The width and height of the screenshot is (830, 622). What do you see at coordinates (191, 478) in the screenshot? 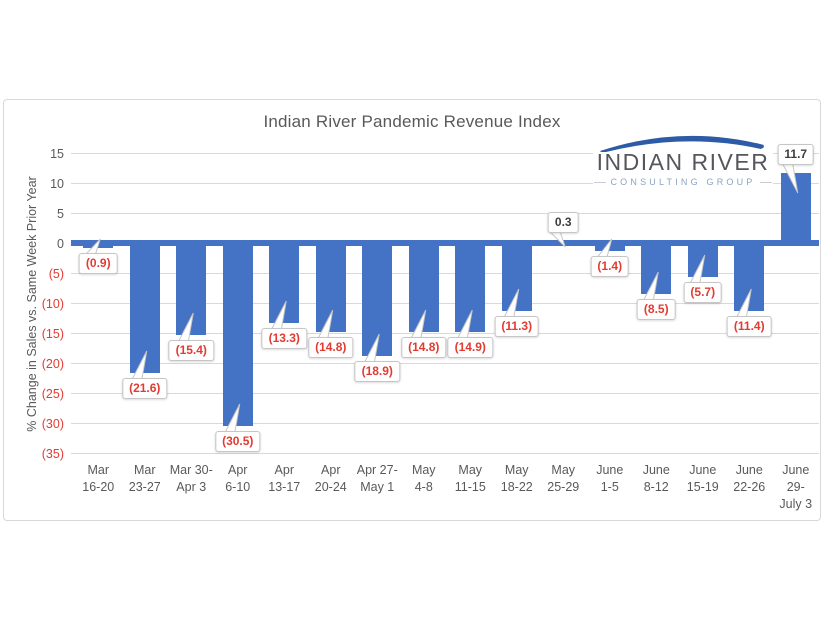
I see `x-category-label: Mar 30- Apr 3` at bounding box center [191, 478].